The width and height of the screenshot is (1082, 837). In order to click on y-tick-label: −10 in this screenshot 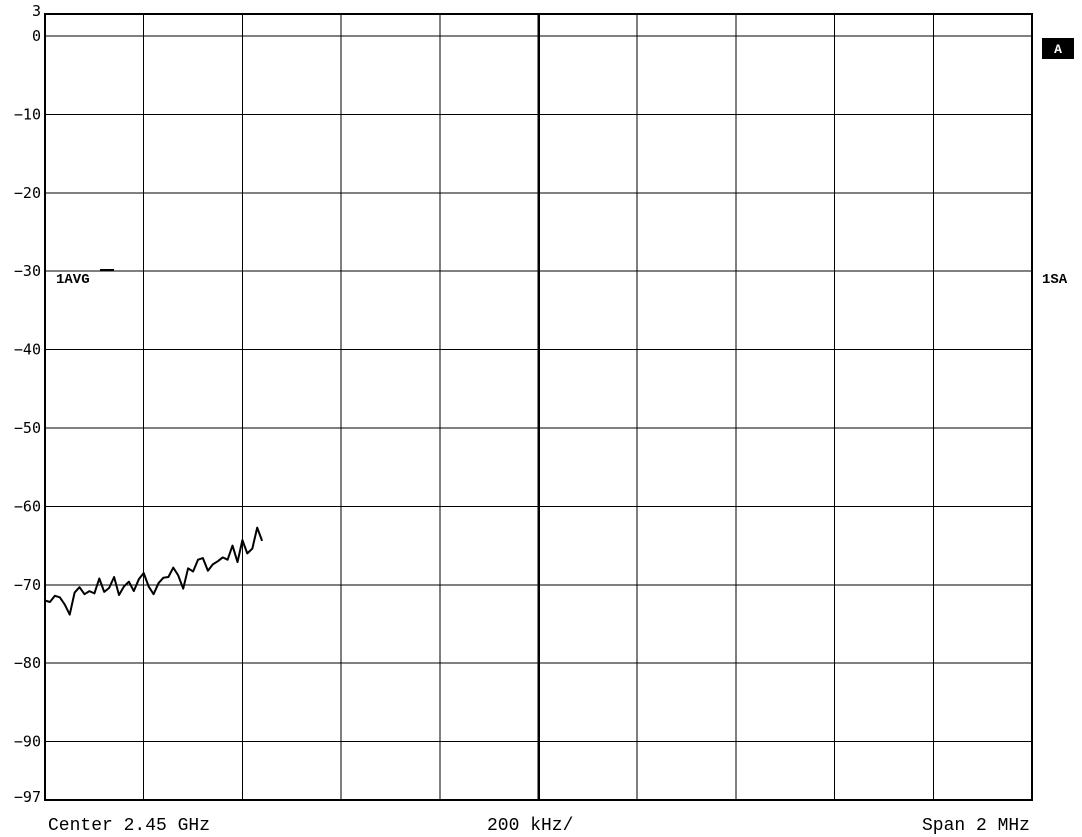, I will do `click(27, 114)`.